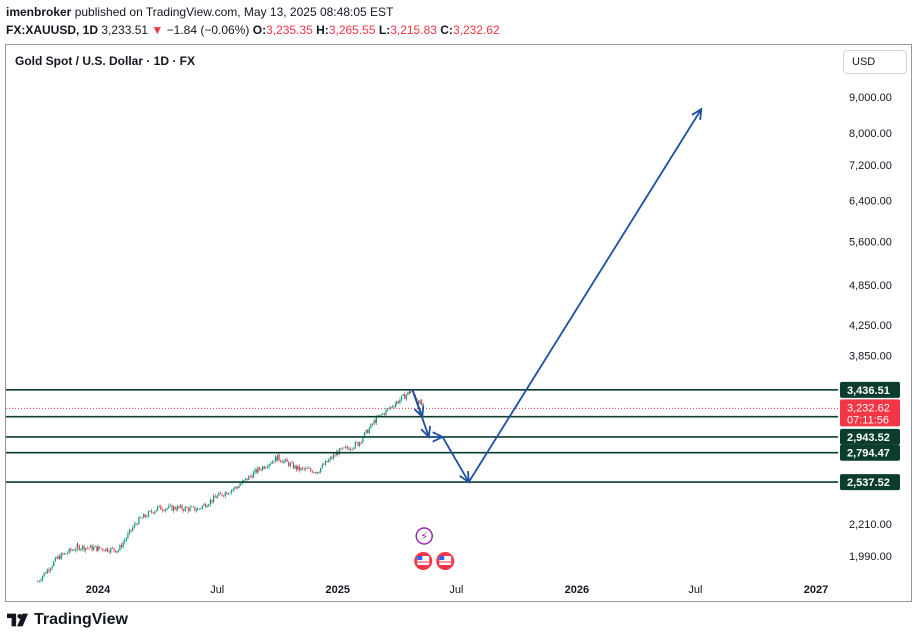 The image size is (919, 639). I want to click on level-price-label: 3,436.51, so click(868, 391).